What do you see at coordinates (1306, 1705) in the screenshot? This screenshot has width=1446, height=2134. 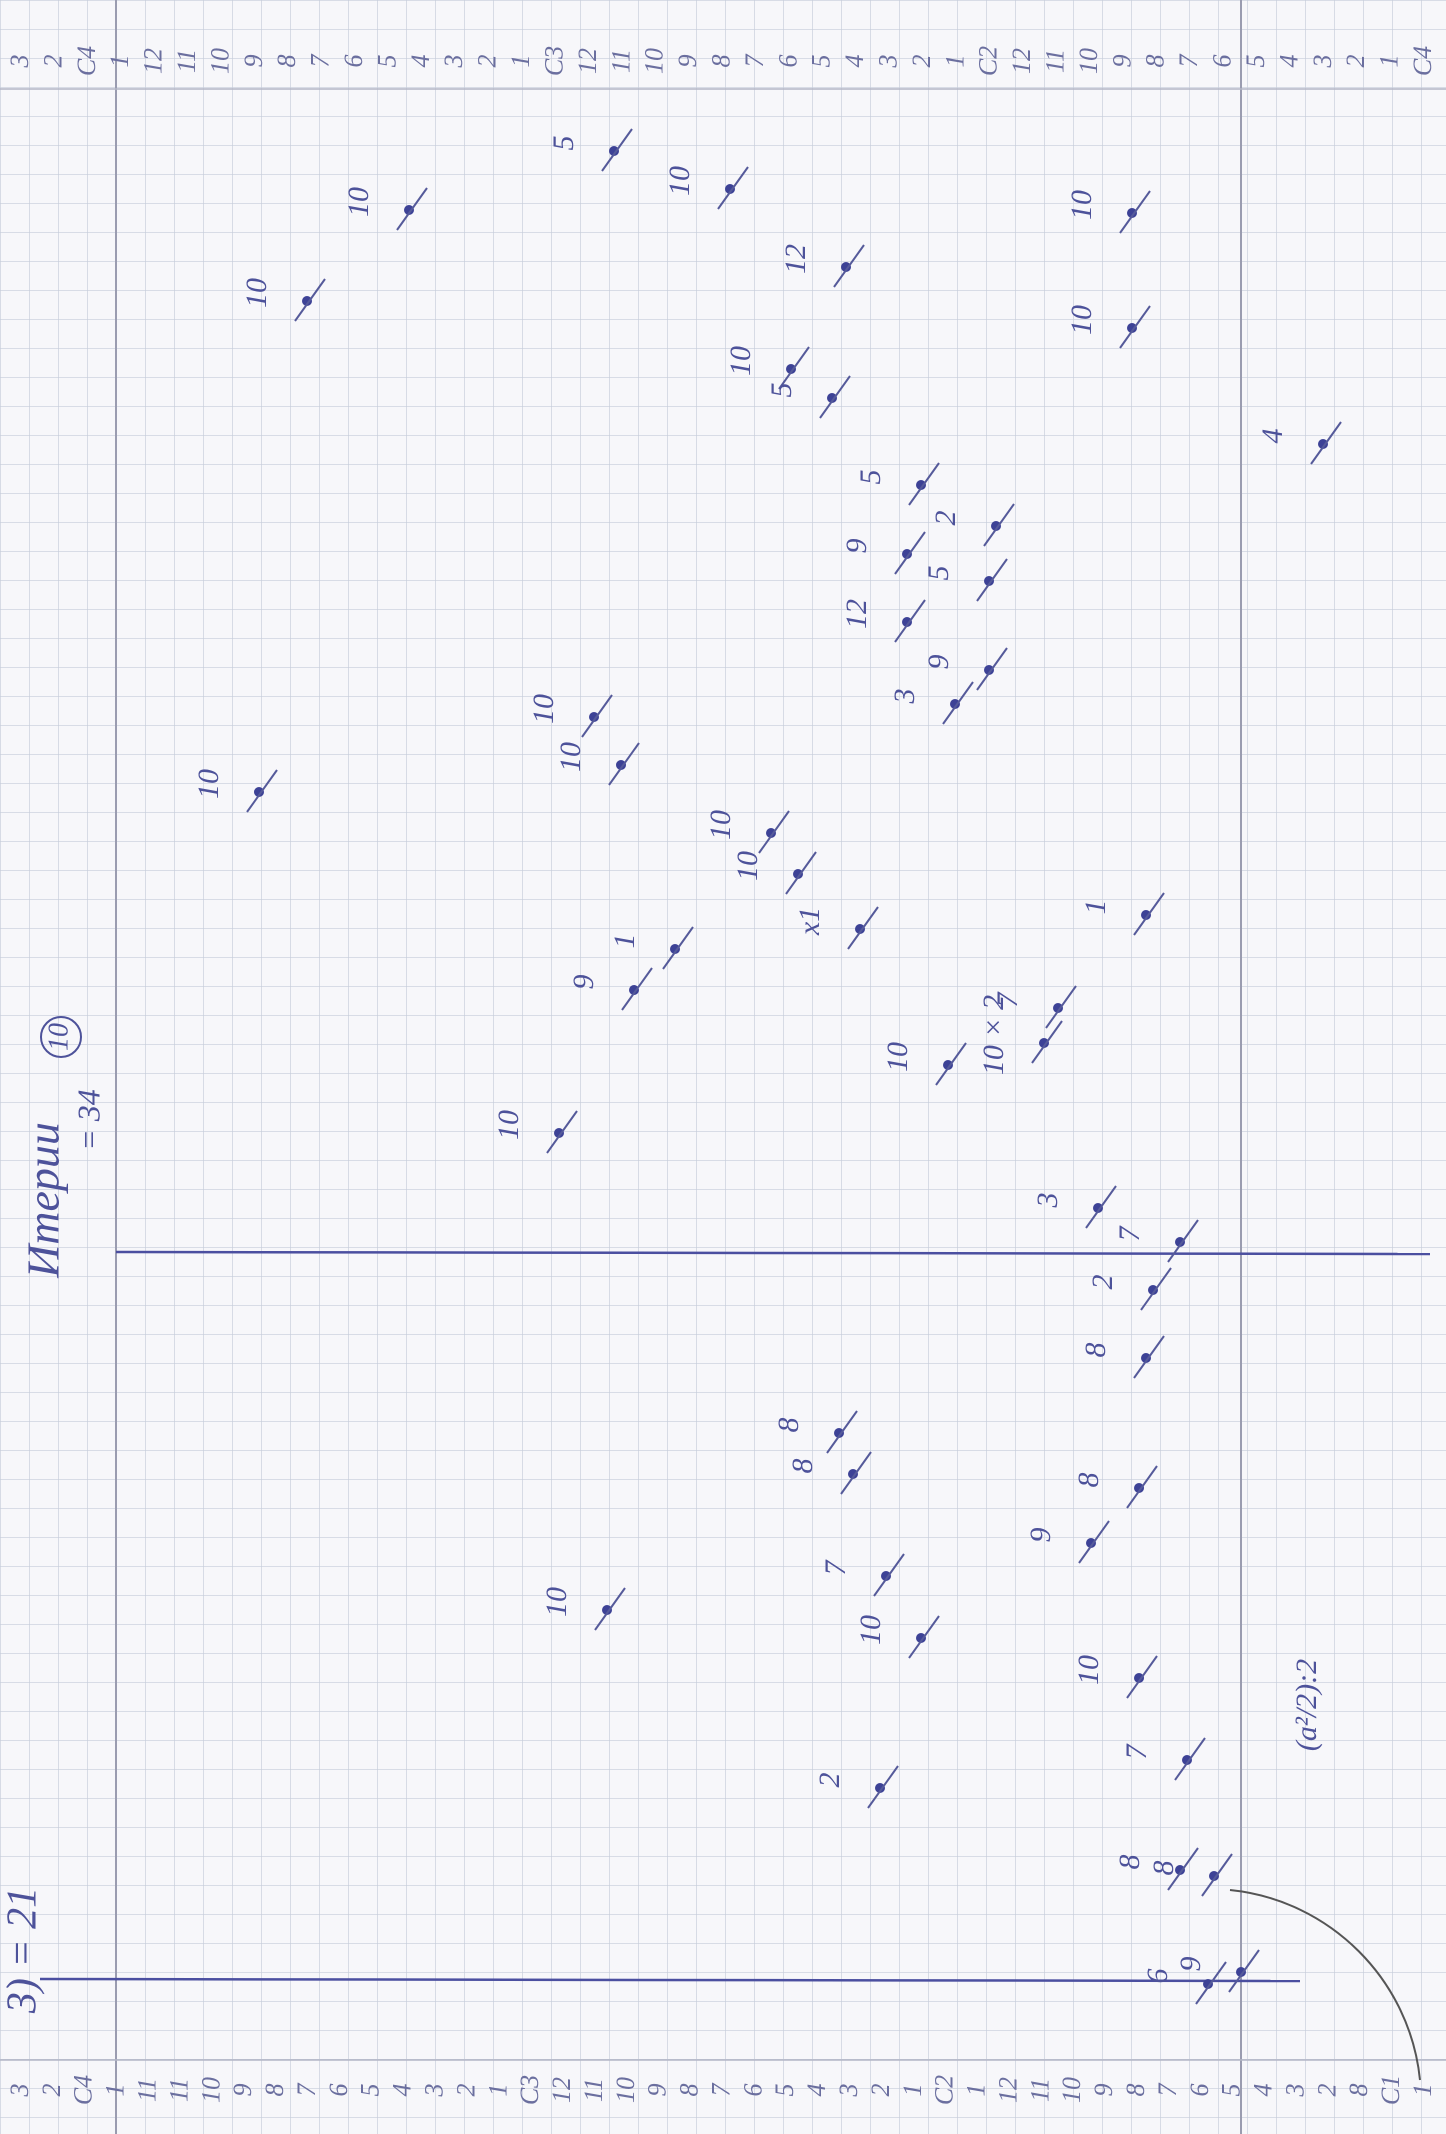 I see `formula: (a²/2):2` at bounding box center [1306, 1705].